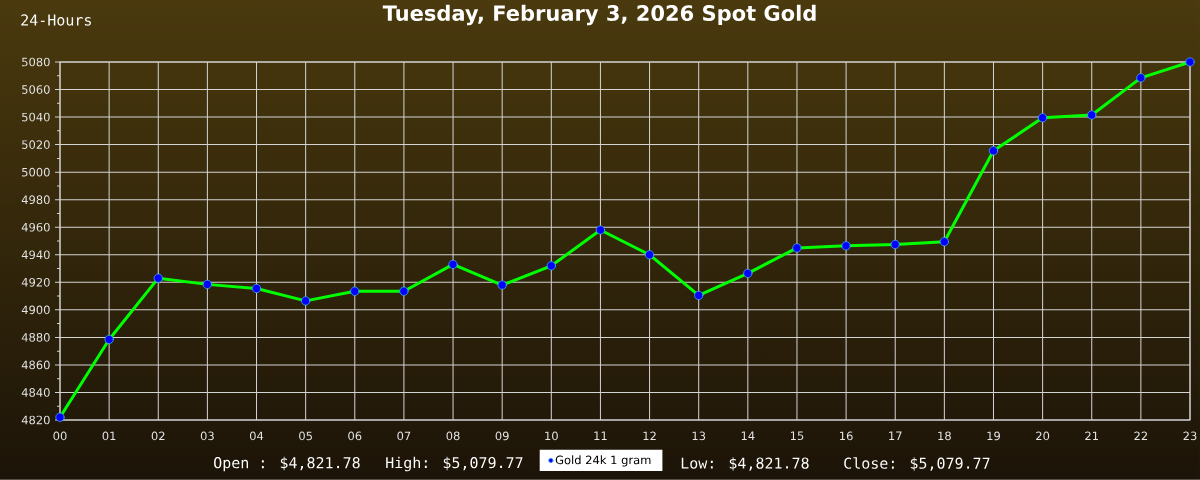  Describe the element at coordinates (35, 310) in the screenshot. I see `y-tick-label: 4900` at that location.